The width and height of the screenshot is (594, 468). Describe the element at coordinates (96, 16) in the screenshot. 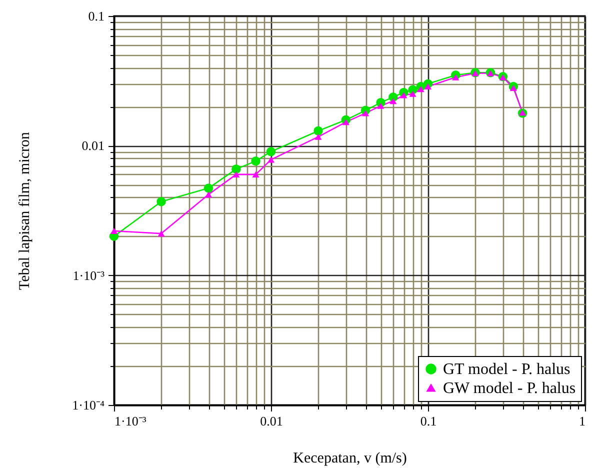

I see `y-tick-label: 0.1` at that location.